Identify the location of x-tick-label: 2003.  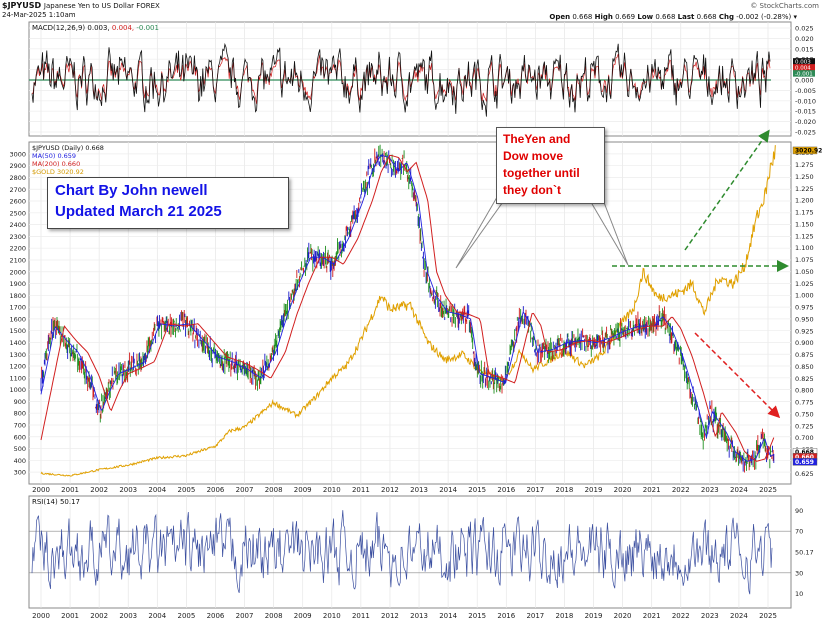
(128, 490).